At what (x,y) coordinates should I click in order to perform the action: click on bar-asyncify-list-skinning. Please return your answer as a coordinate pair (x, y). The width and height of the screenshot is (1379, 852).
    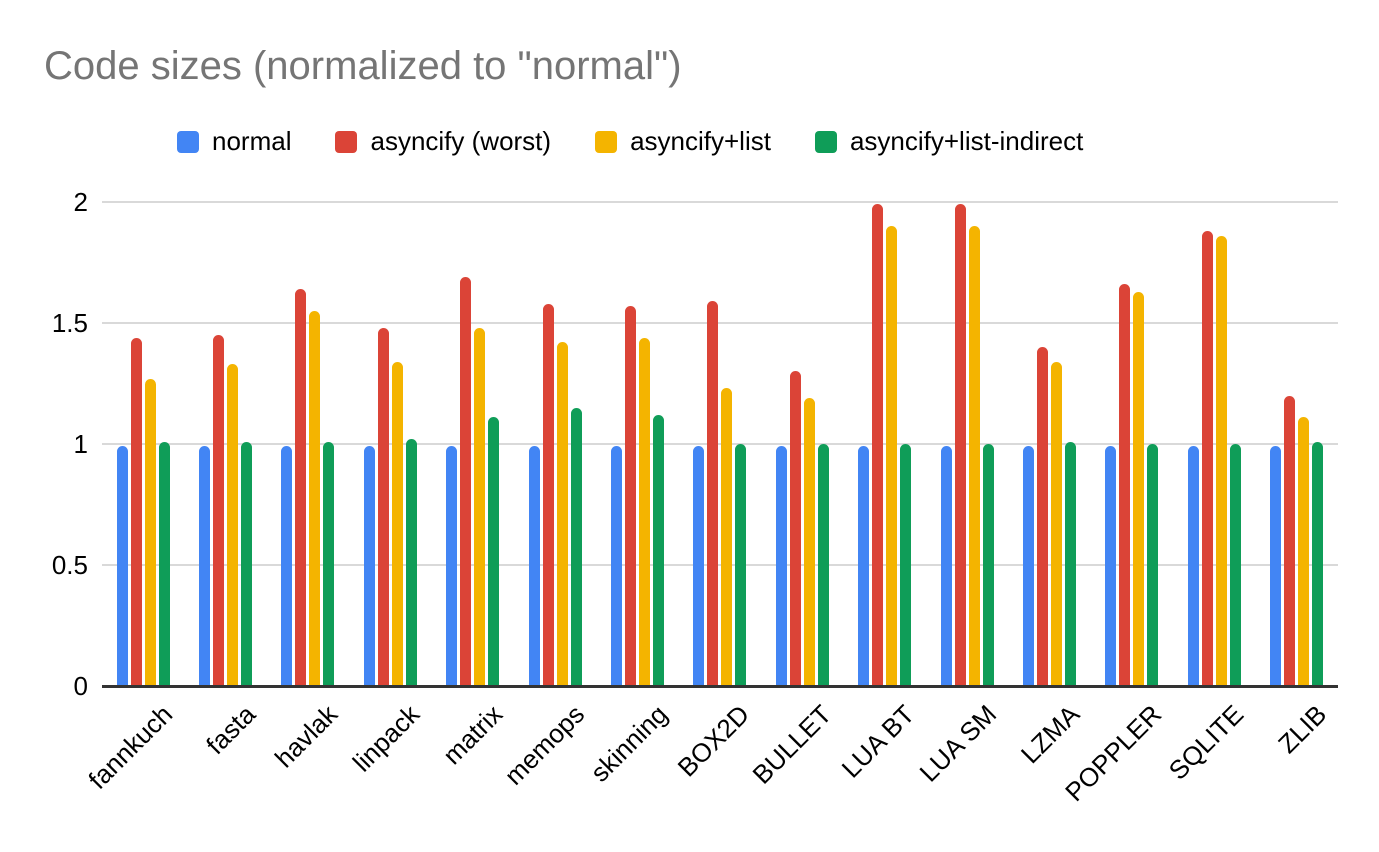
    Looking at the image, I should click on (645, 512).